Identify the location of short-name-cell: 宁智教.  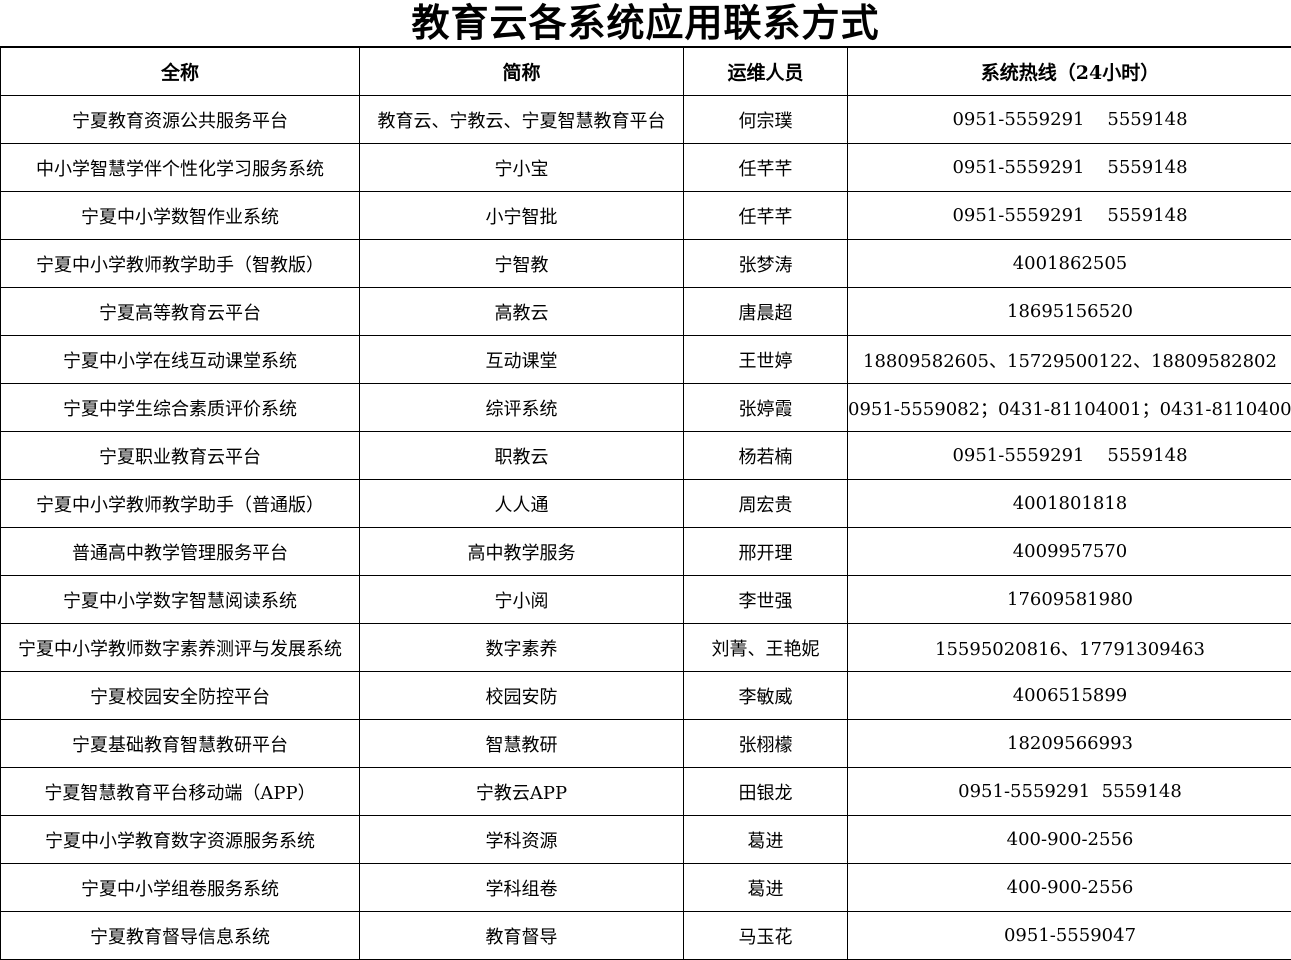
(522, 264).